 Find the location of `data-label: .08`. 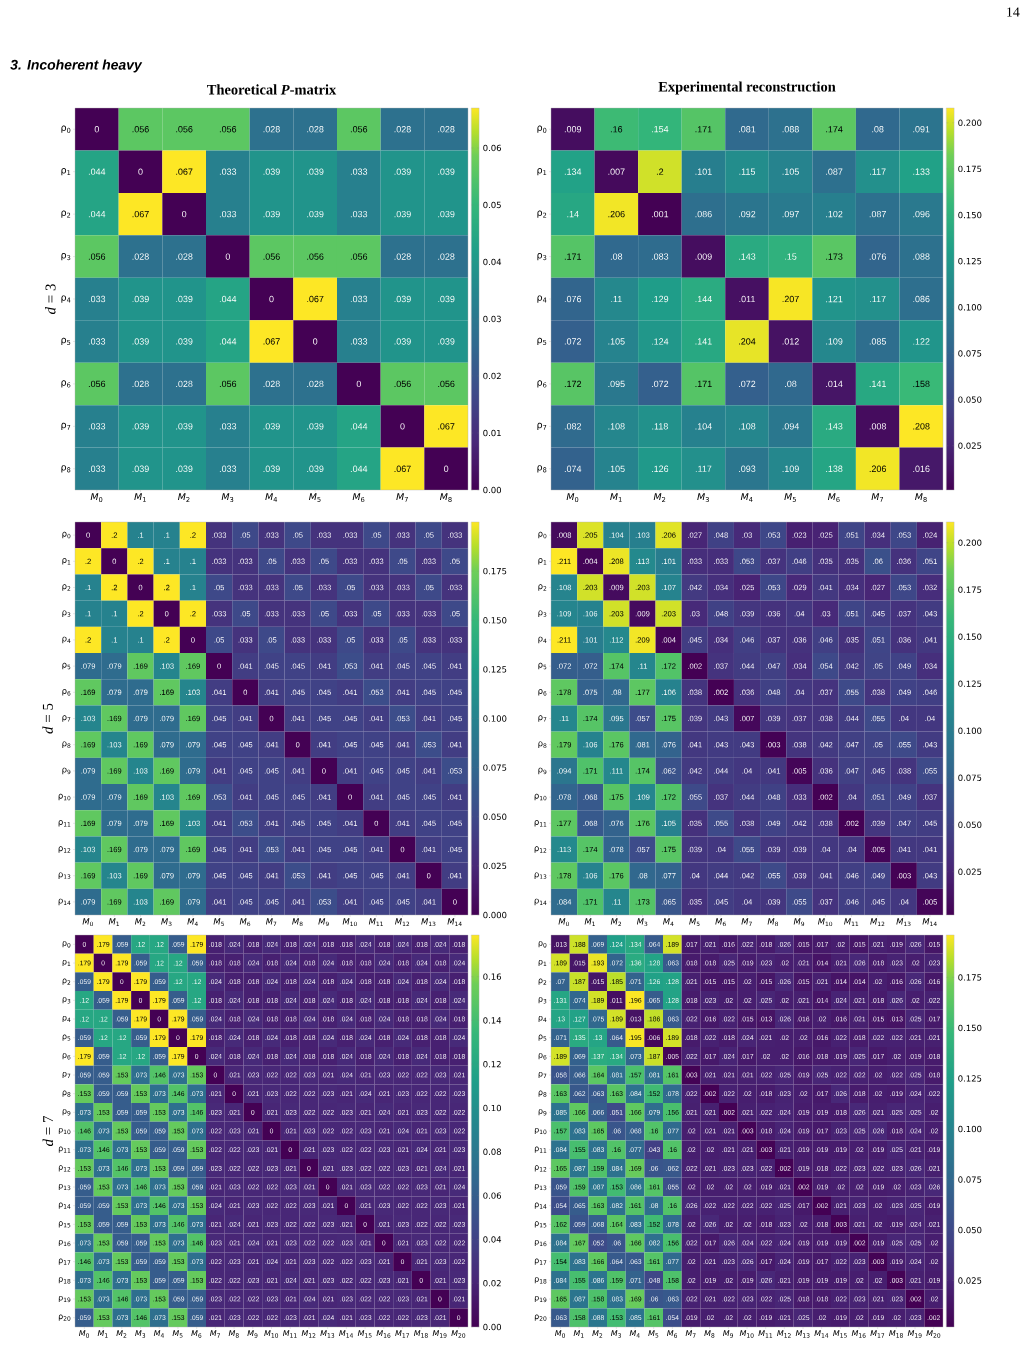

data-label: .08 is located at coordinates (791, 384).